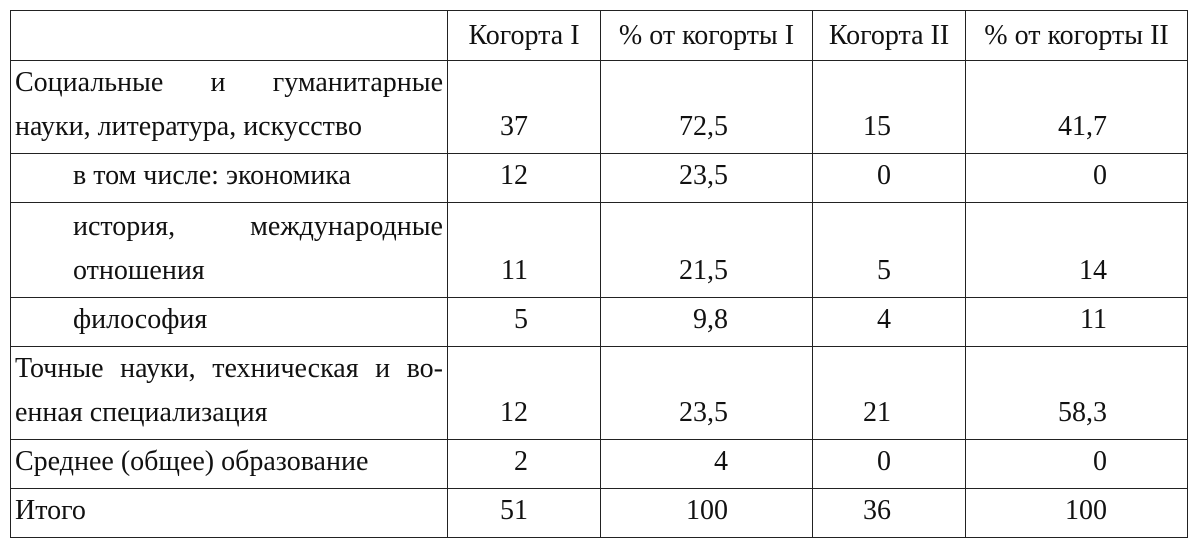  Describe the element at coordinates (229, 322) in the screenshot. I see `row-label: философия` at that location.